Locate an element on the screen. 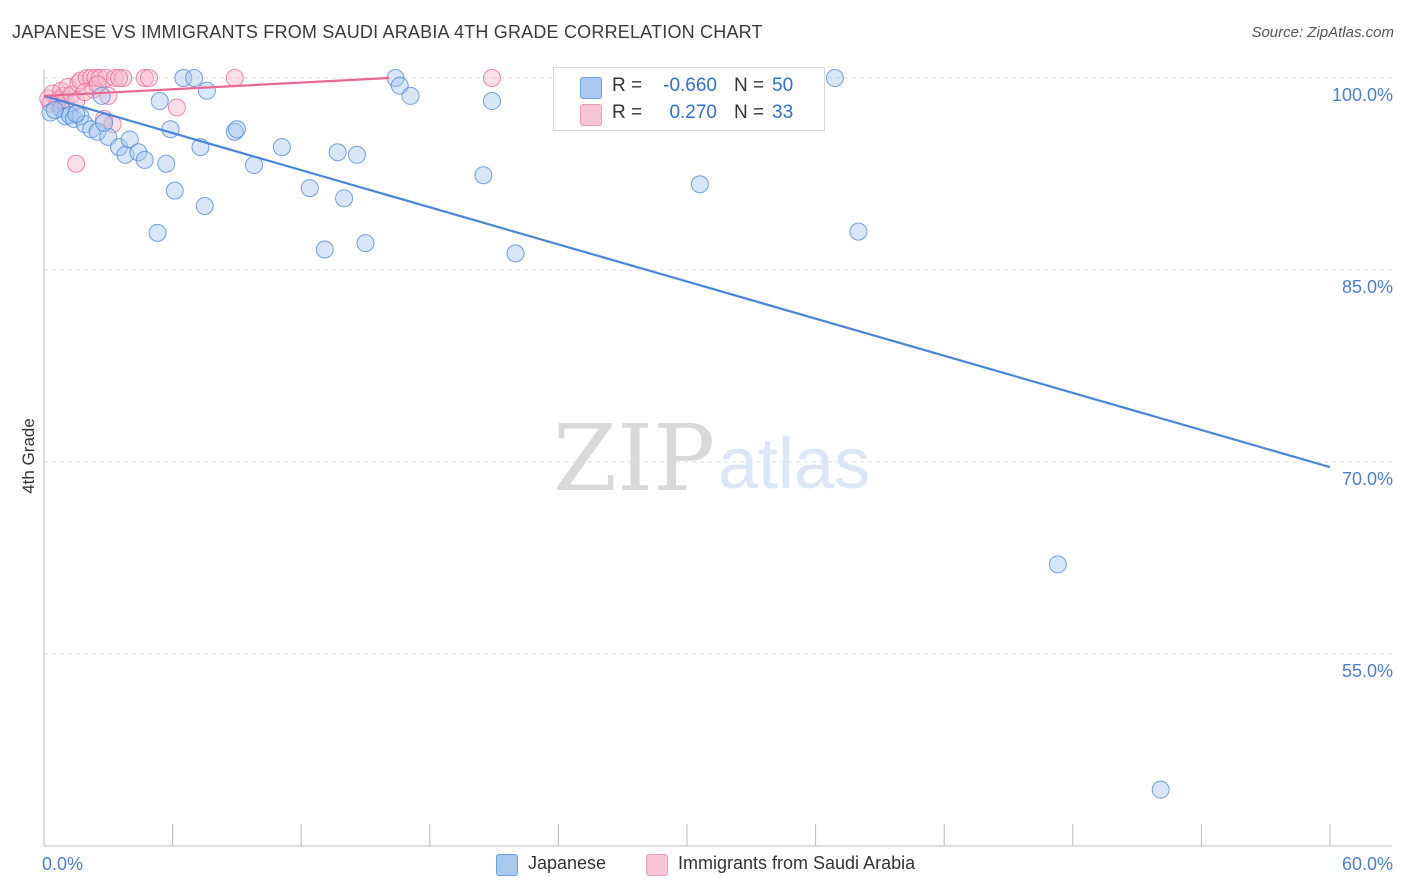 This screenshot has height=892, width=1406. x-tick-label: 0.0% is located at coordinates (62, 864).